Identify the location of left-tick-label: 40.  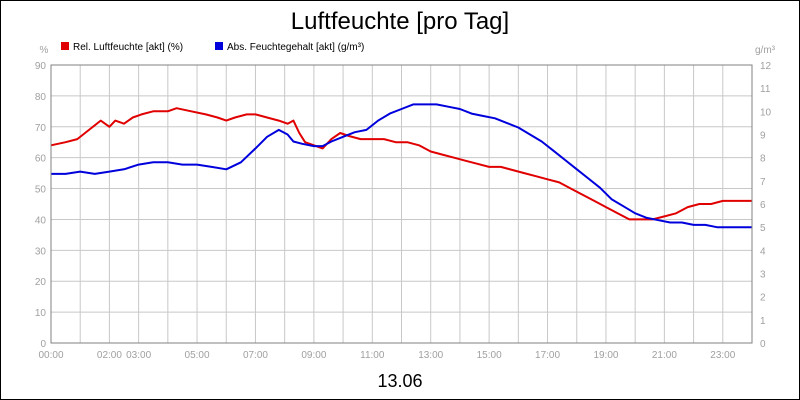
(41, 220).